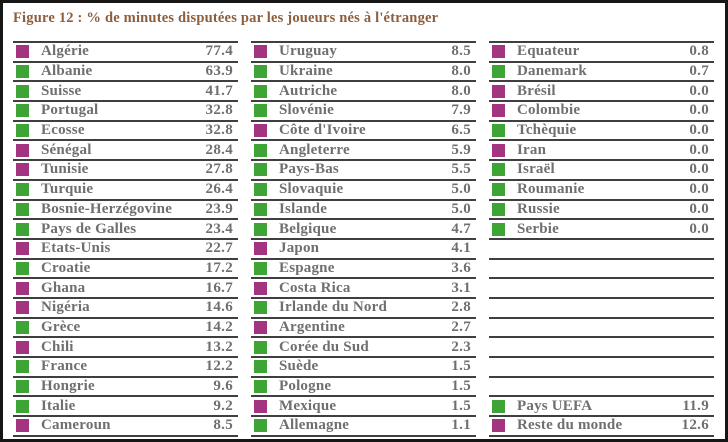 The image size is (728, 442). I want to click on country-value: 3.1, so click(461, 287).